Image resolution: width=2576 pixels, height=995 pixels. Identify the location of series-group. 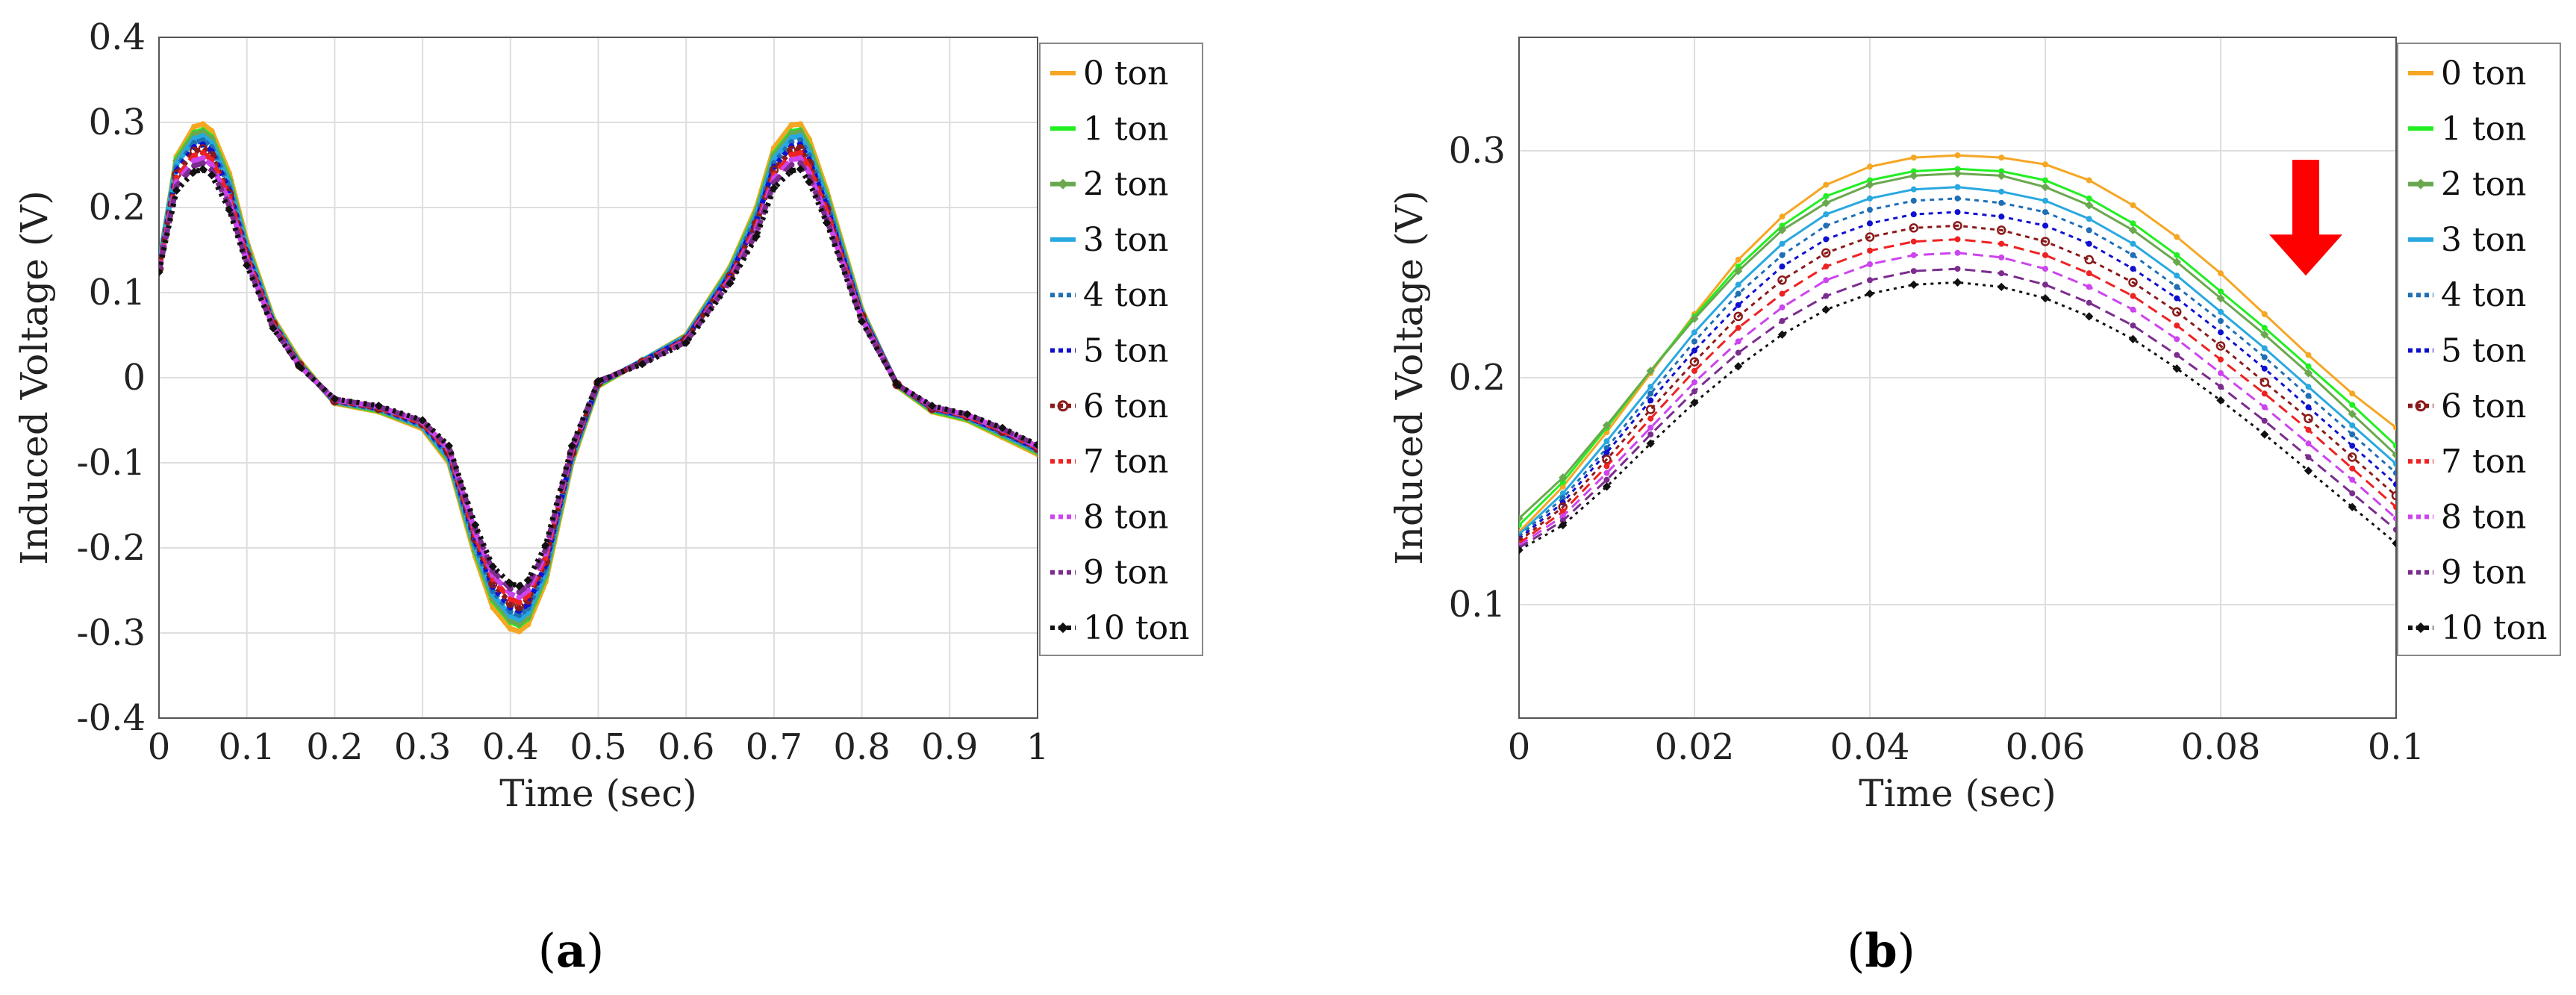
(1957, 353).